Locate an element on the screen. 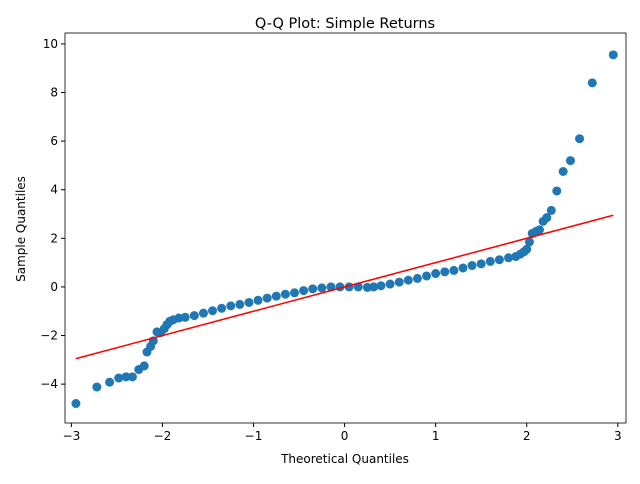 This screenshot has width=640, height=484. x-tick-label: −2 is located at coordinates (163, 436).